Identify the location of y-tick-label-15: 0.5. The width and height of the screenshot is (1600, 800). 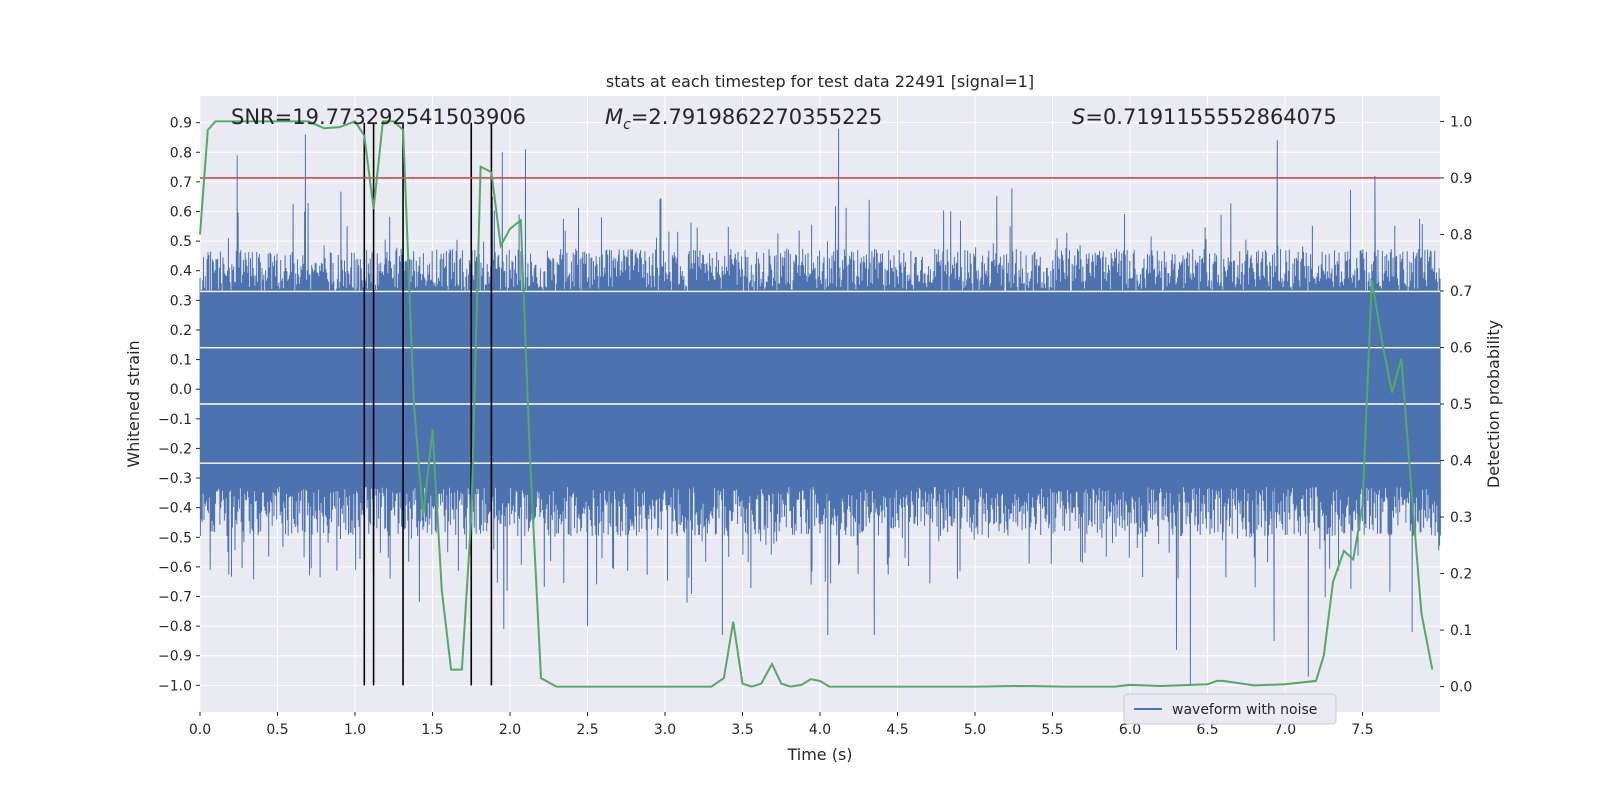
(181, 242).